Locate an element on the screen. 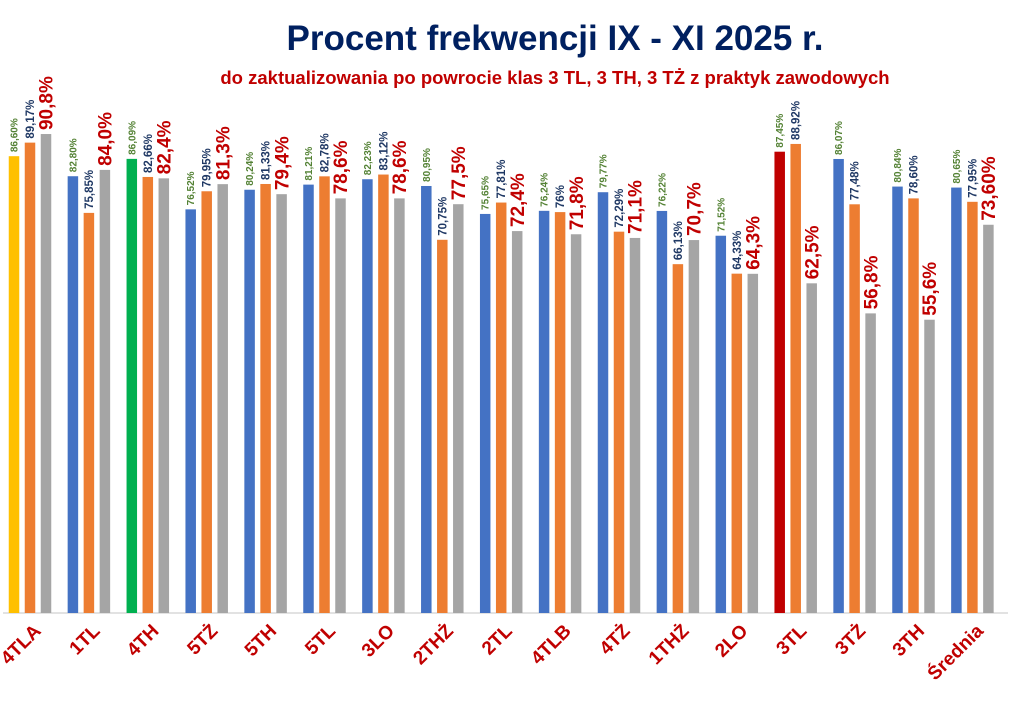 Image resolution: width=1021 pixels, height=713 pixels. data-label-2LO-series-1: 71,52% is located at coordinates (721, 215).